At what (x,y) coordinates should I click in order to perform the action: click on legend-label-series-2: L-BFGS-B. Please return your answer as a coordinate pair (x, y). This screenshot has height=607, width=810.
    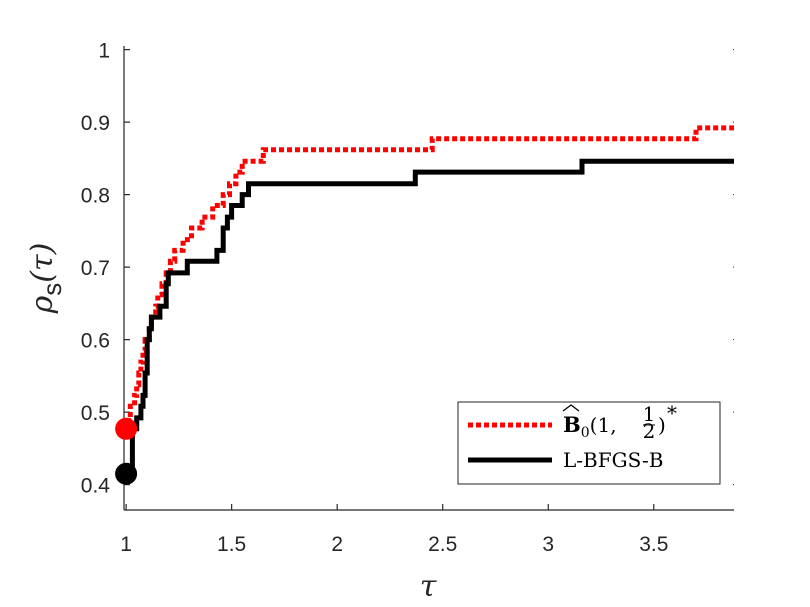
    Looking at the image, I should click on (613, 460).